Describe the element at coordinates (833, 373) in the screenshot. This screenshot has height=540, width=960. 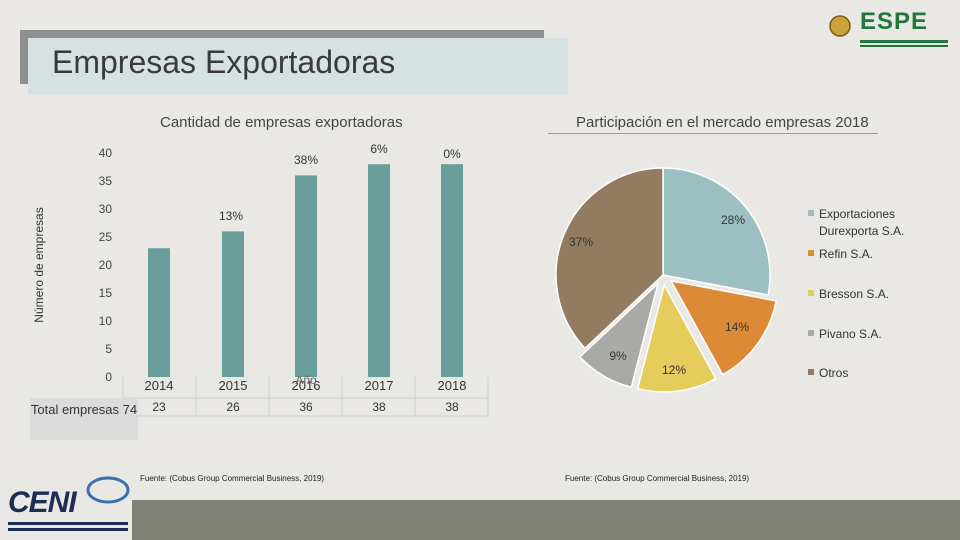
I see `legend-label: Otros` at that location.